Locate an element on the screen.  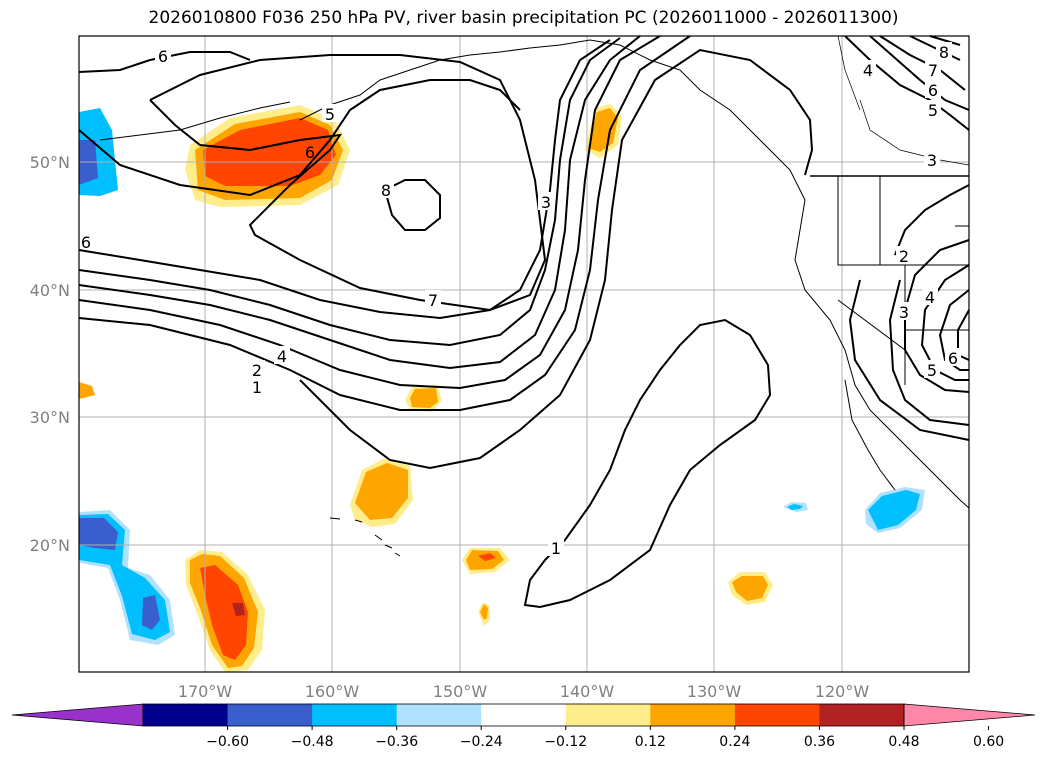
lon-label-150w: 150°W is located at coordinates (460, 691).